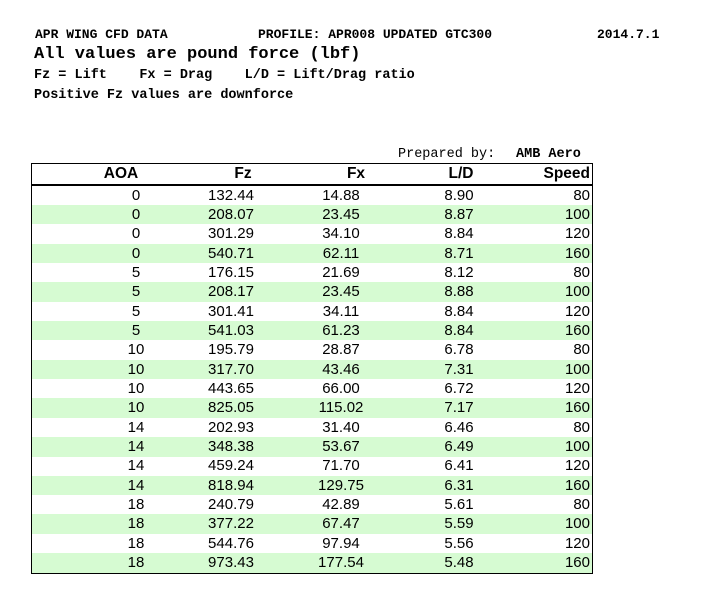 The height and width of the screenshot is (606, 720). Describe the element at coordinates (312, 524) in the screenshot. I see `table-row: 18 377.22 67.47 5.59 100` at that location.